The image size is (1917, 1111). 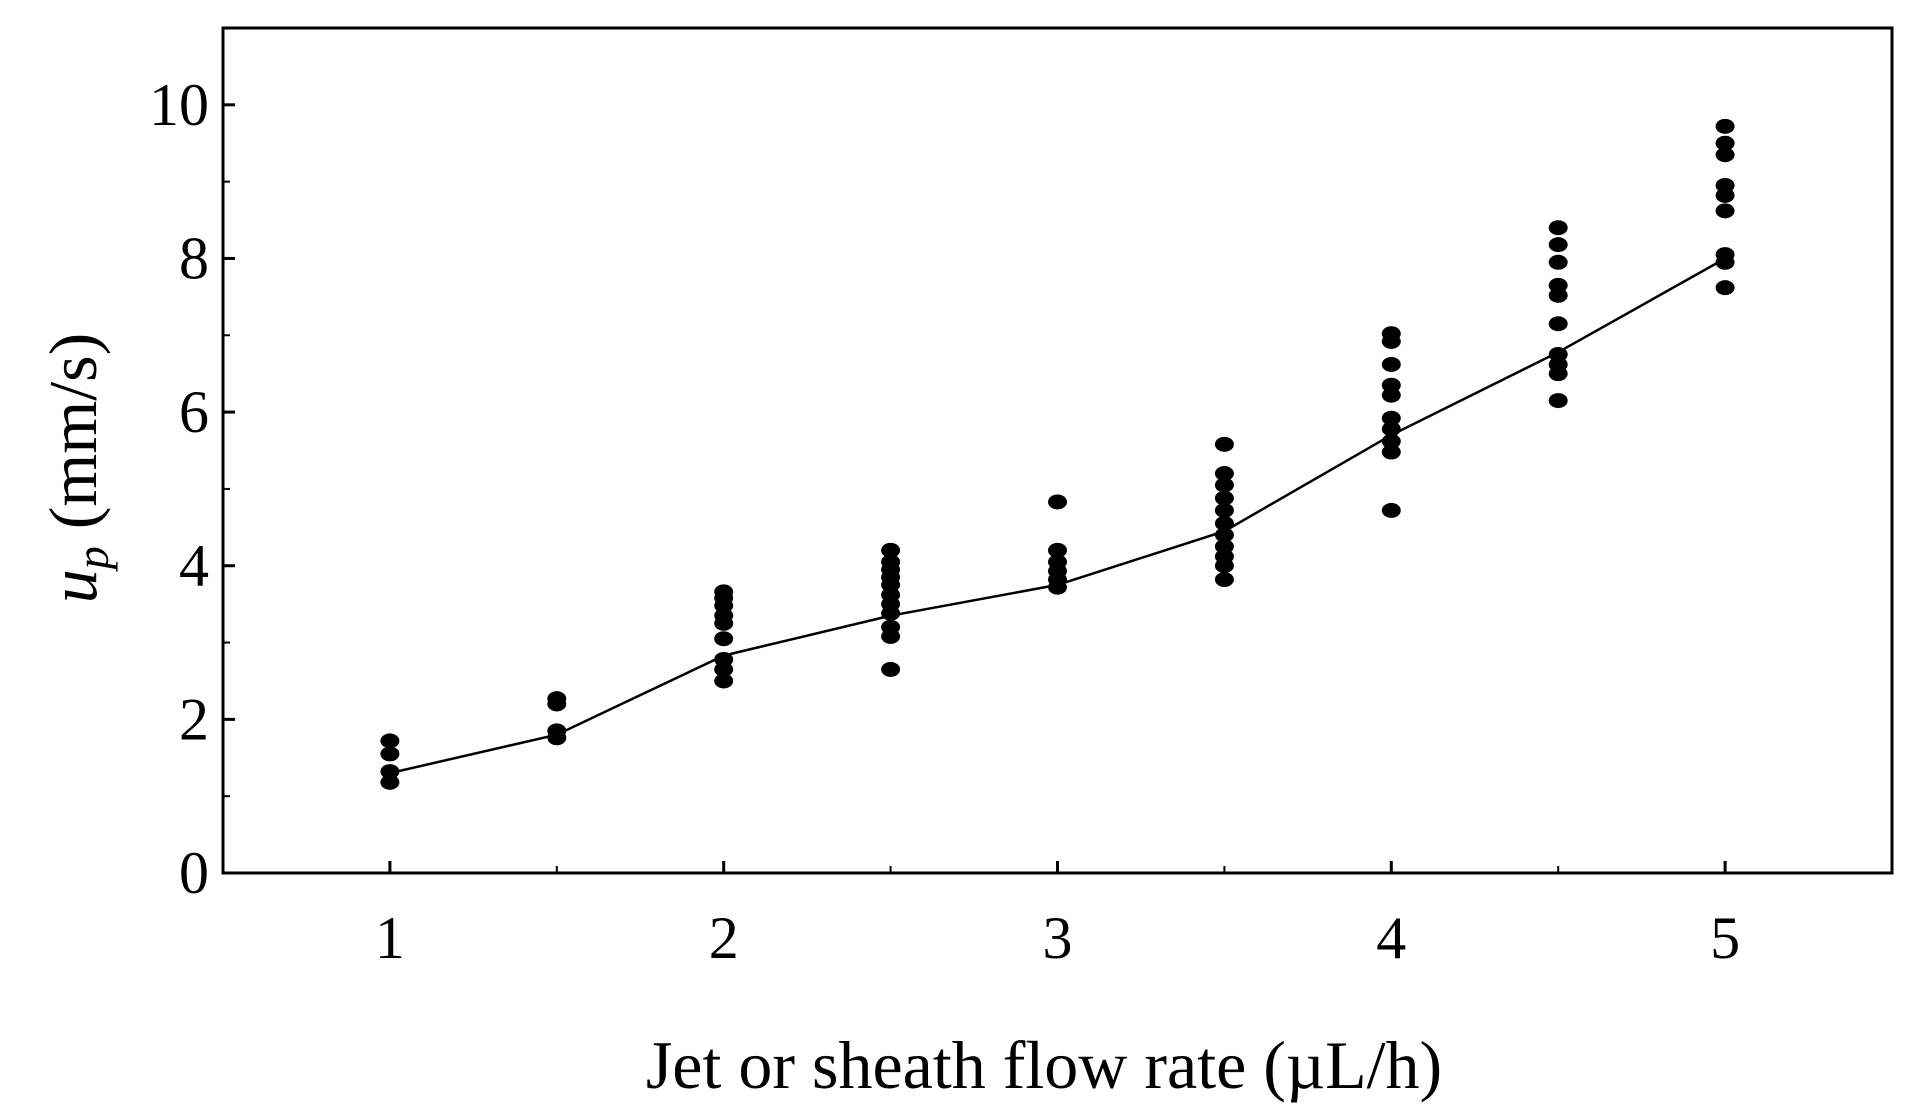 I want to click on y-tick-label: 4, so click(x=194, y=566).